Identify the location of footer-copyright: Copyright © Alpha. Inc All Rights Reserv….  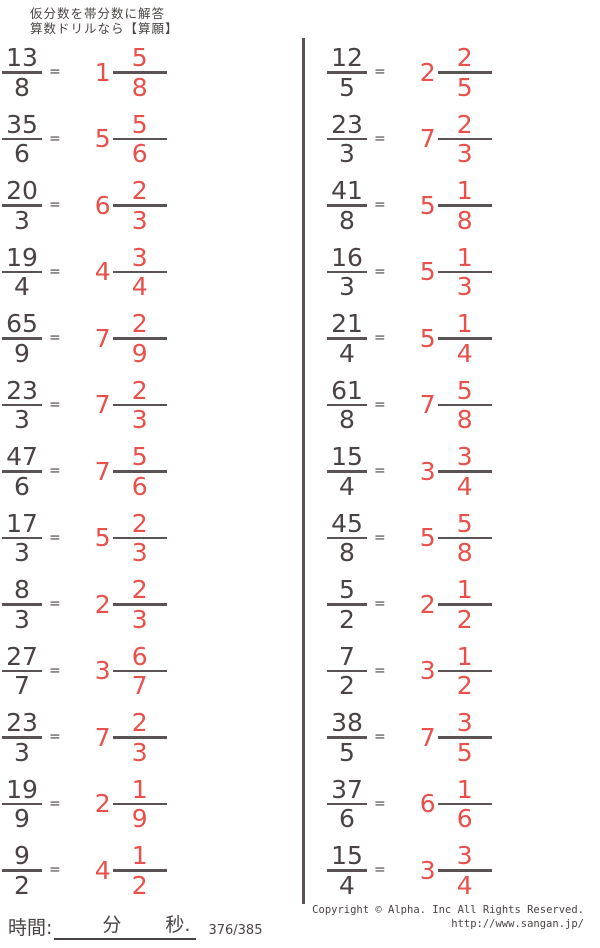
(448, 917).